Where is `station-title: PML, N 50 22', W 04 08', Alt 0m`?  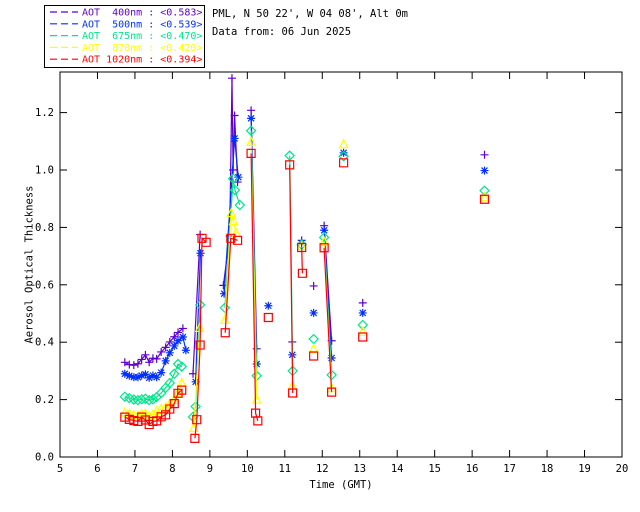 station-title: PML, N 50 22', W 04 08', Alt 0m is located at coordinates (310, 14).